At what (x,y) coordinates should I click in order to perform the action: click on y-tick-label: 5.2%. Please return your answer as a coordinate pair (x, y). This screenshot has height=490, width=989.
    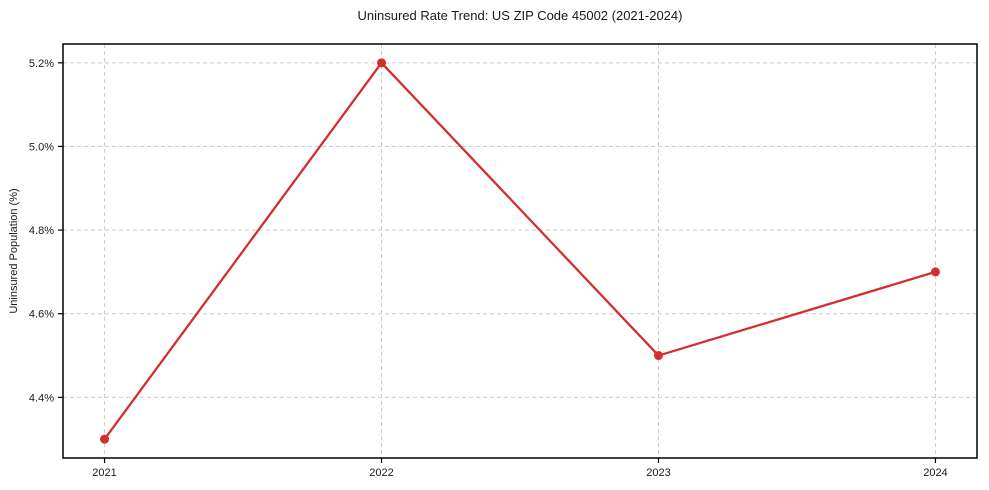
    Looking at the image, I should click on (41, 64).